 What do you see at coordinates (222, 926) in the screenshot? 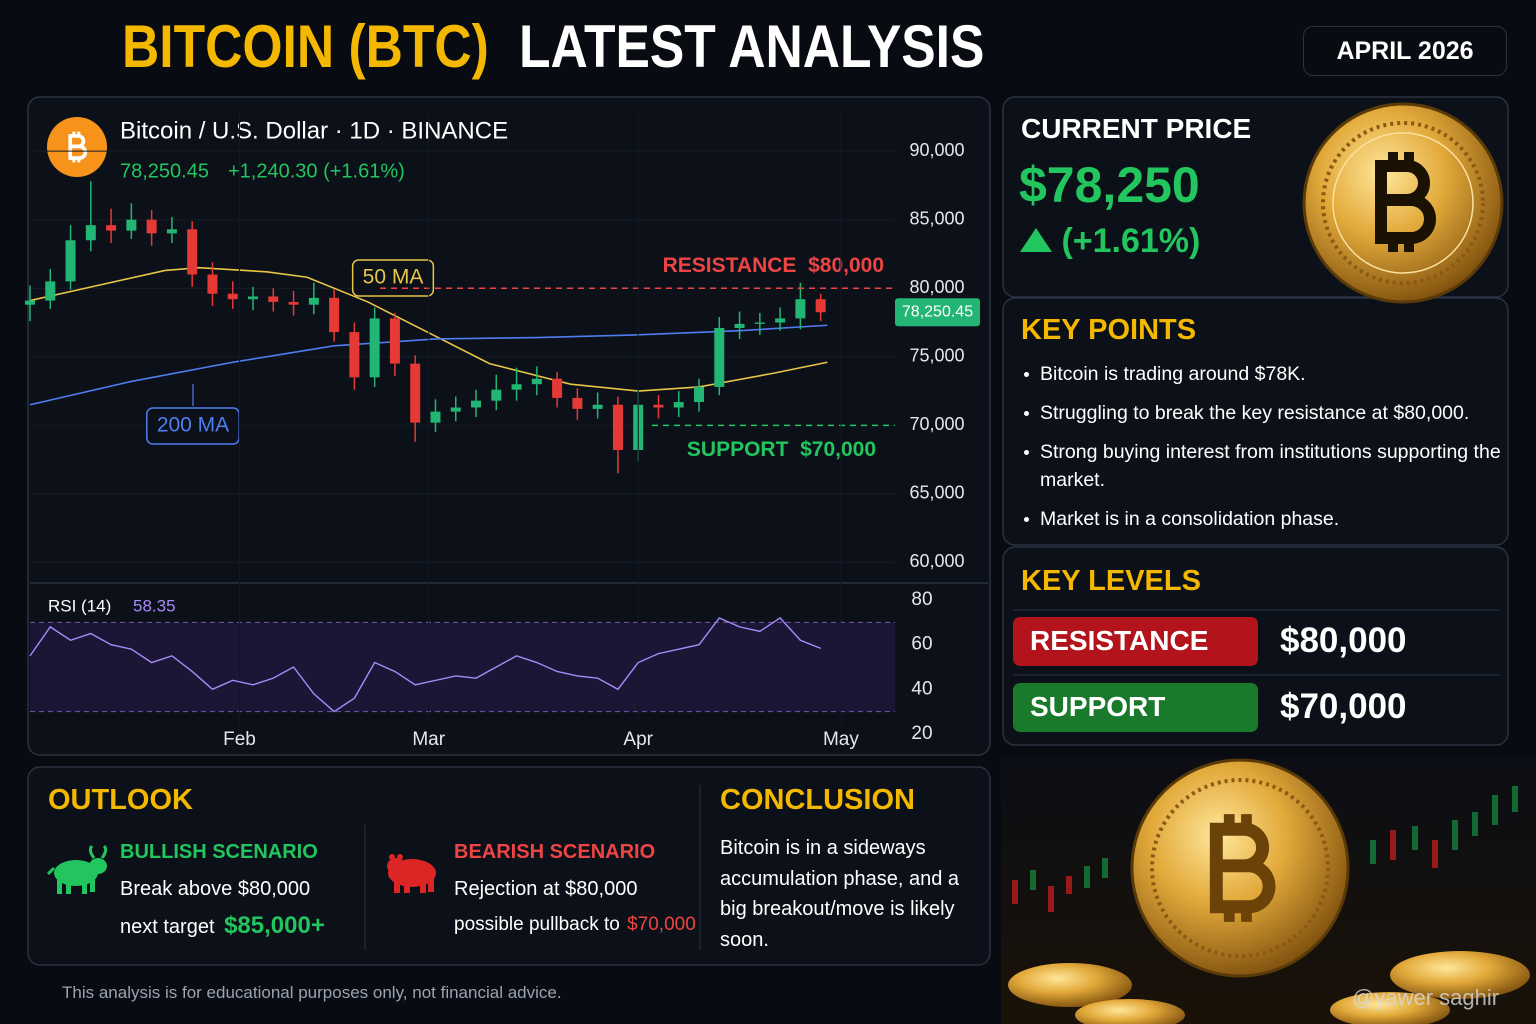
I see `bullish-target-row: next target $85,000+` at bounding box center [222, 926].